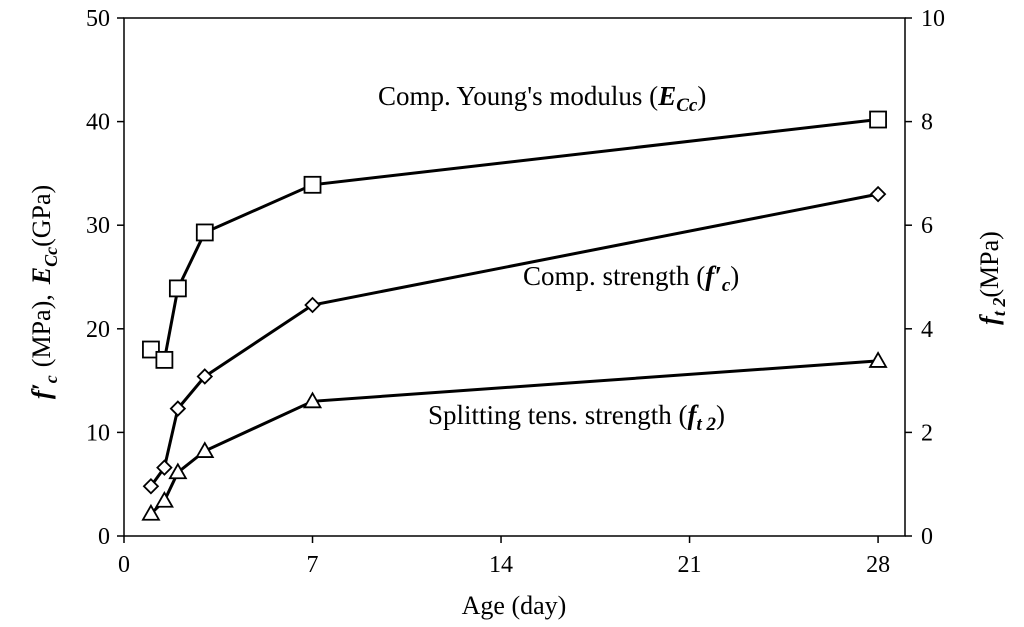 Image resolution: width=1024 pixels, height=627 pixels. What do you see at coordinates (98, 226) in the screenshot?
I see `y-left-tick-label: 30` at bounding box center [98, 226].